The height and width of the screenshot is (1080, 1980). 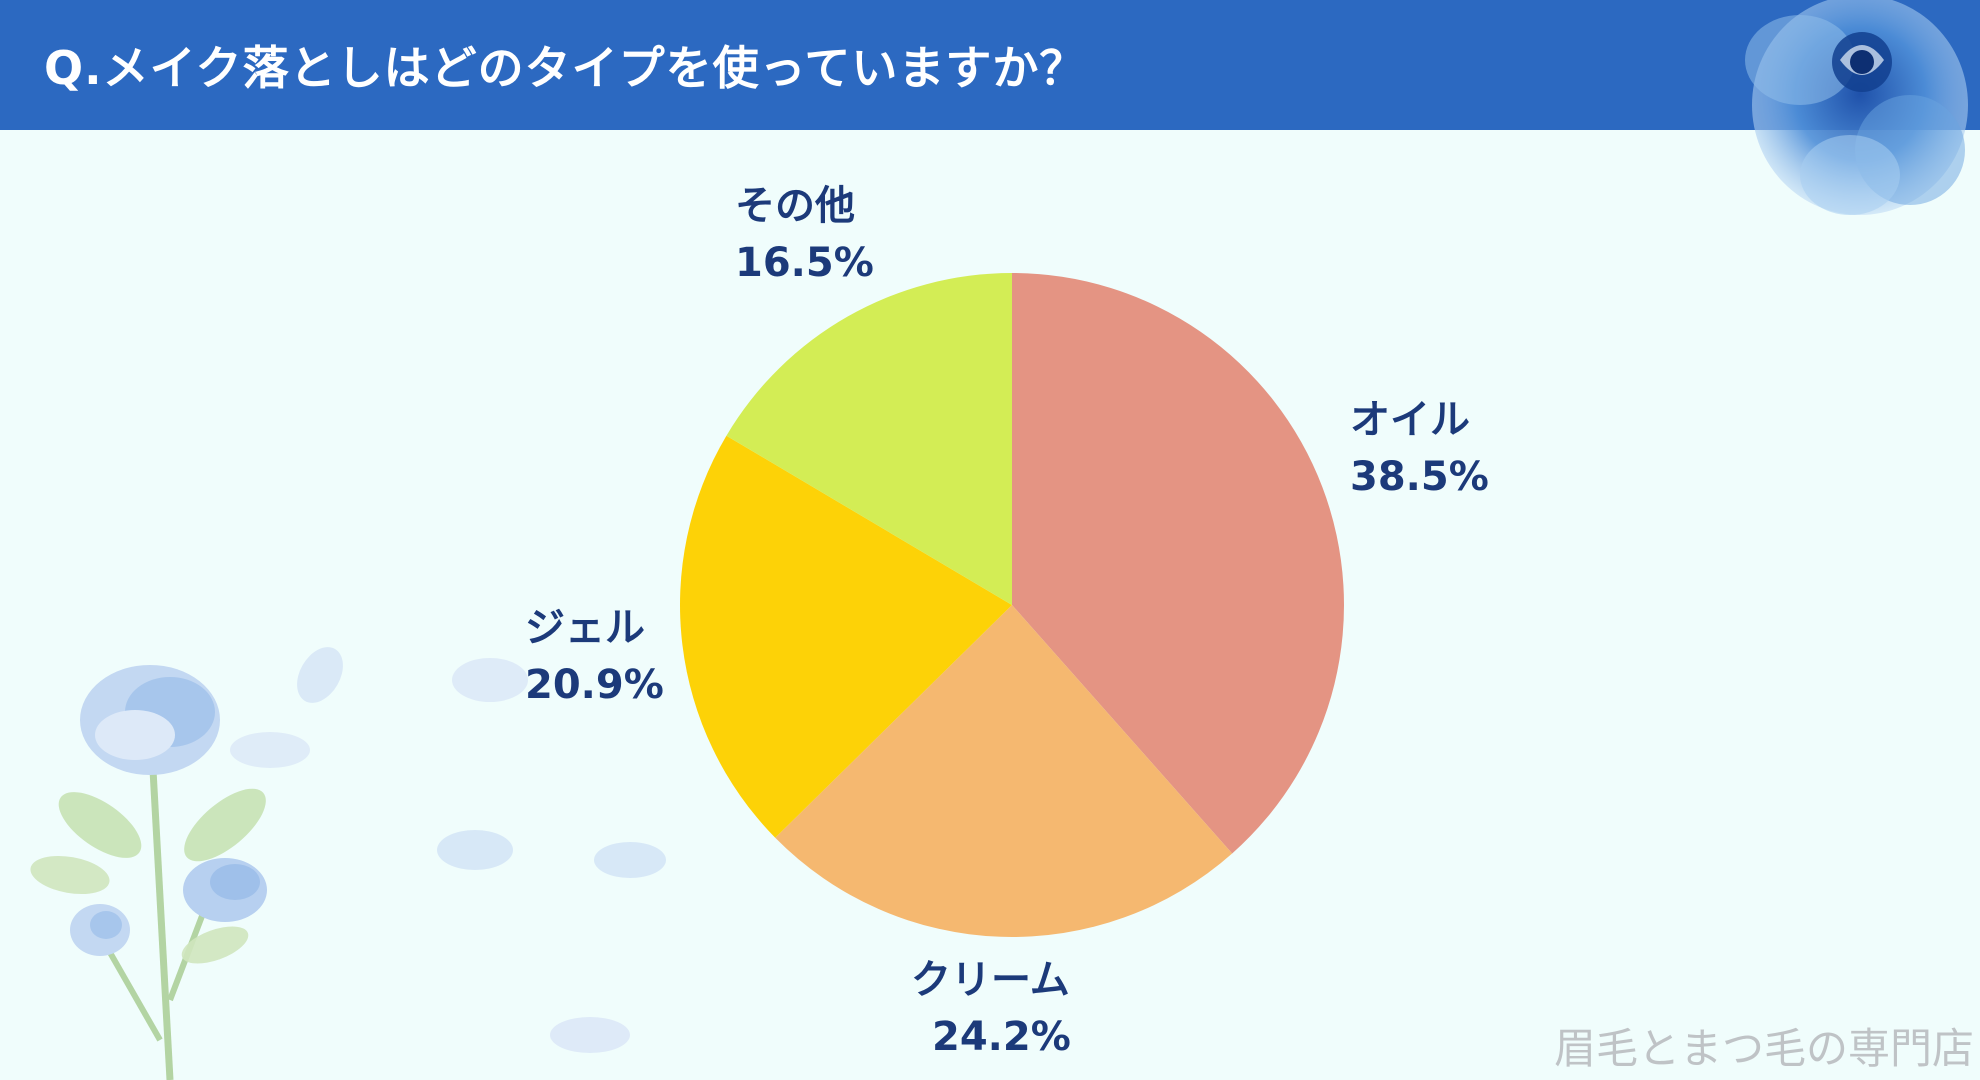 I want to click on slice-category-cream: クリーム, so click(x=990, y=980).